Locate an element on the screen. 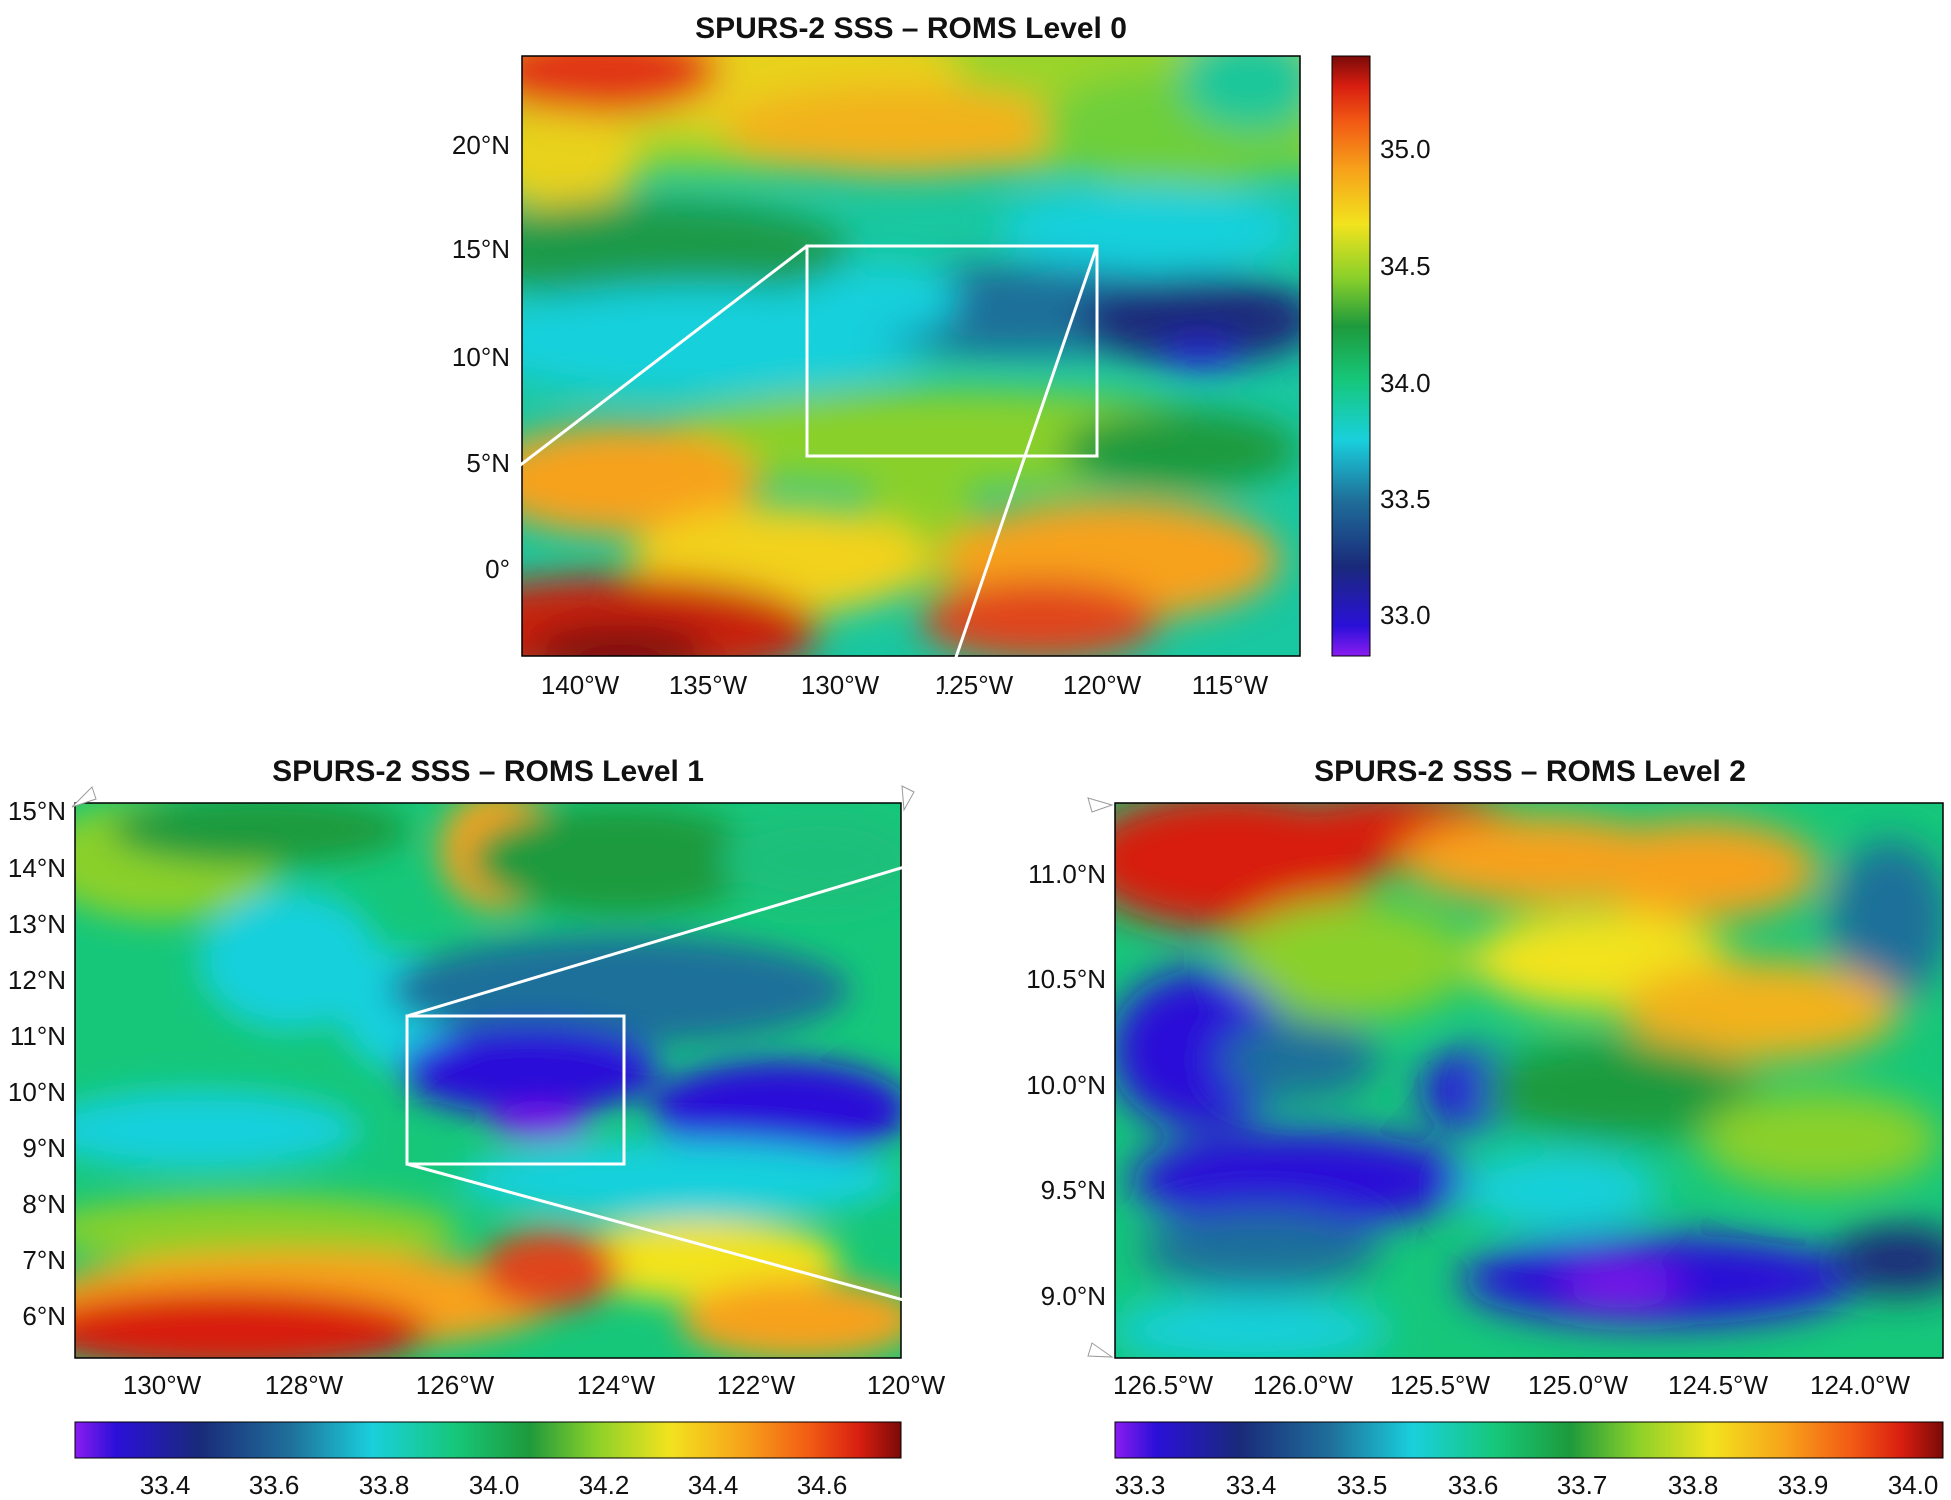 The image size is (1951, 1500). level0-lat-tick: 20°N is located at coordinates (481, 145).